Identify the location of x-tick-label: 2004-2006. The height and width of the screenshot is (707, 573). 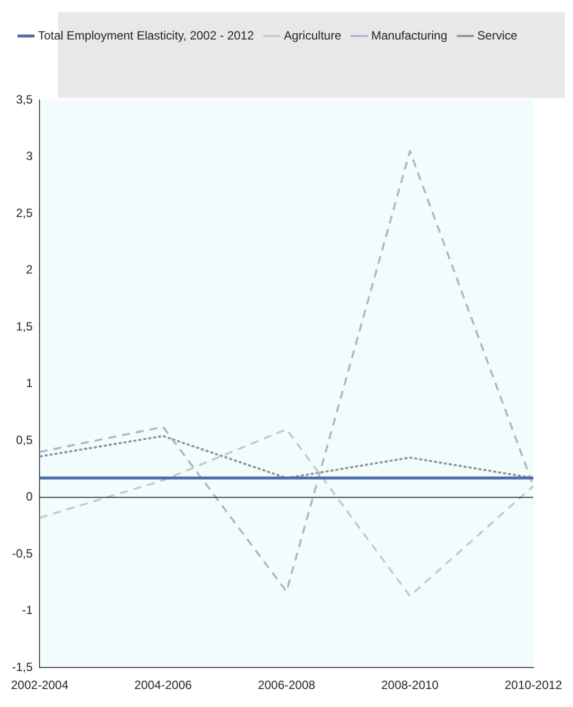
(163, 685).